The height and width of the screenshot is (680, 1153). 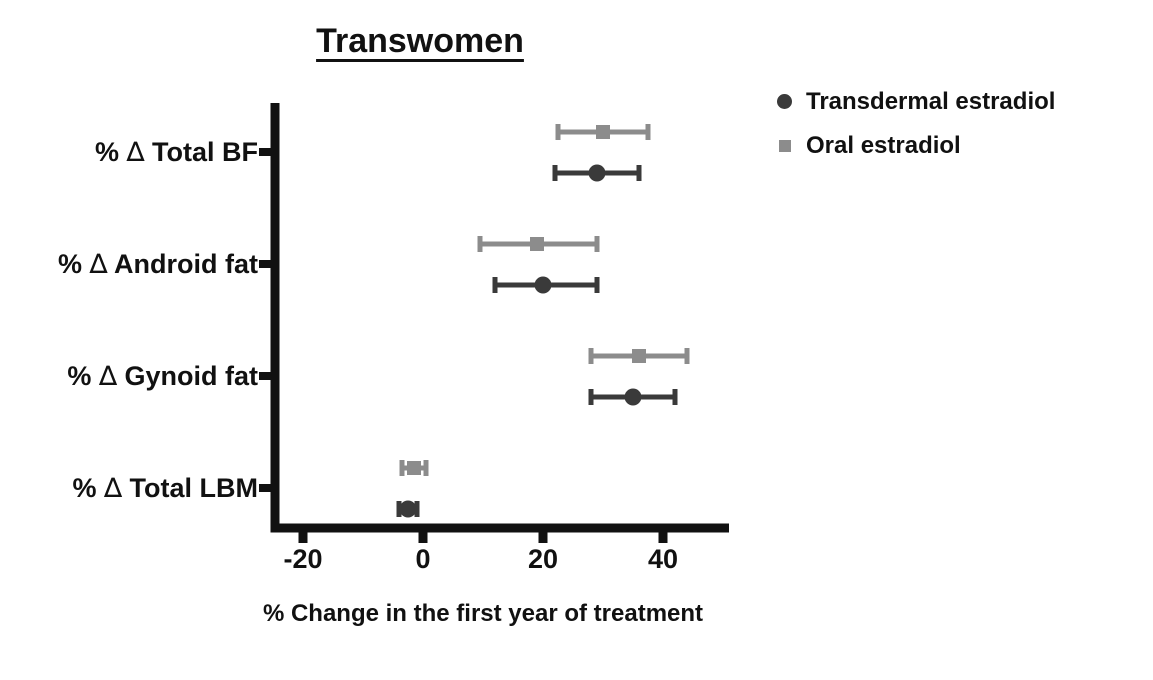 What do you see at coordinates (420, 41) in the screenshot?
I see `chart-title: Transwomen` at bounding box center [420, 41].